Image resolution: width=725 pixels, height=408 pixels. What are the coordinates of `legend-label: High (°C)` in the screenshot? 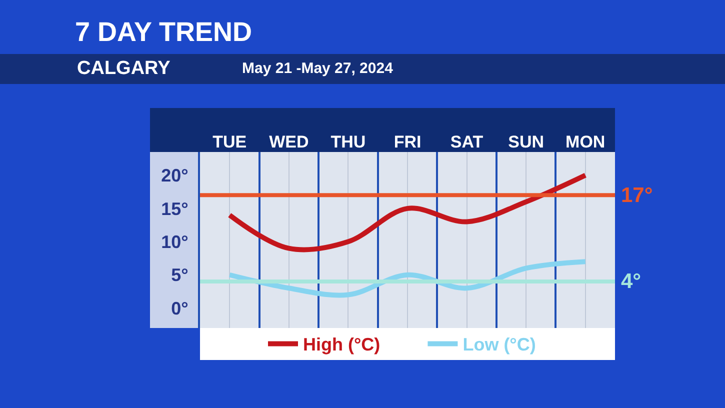 It's located at (341, 344).